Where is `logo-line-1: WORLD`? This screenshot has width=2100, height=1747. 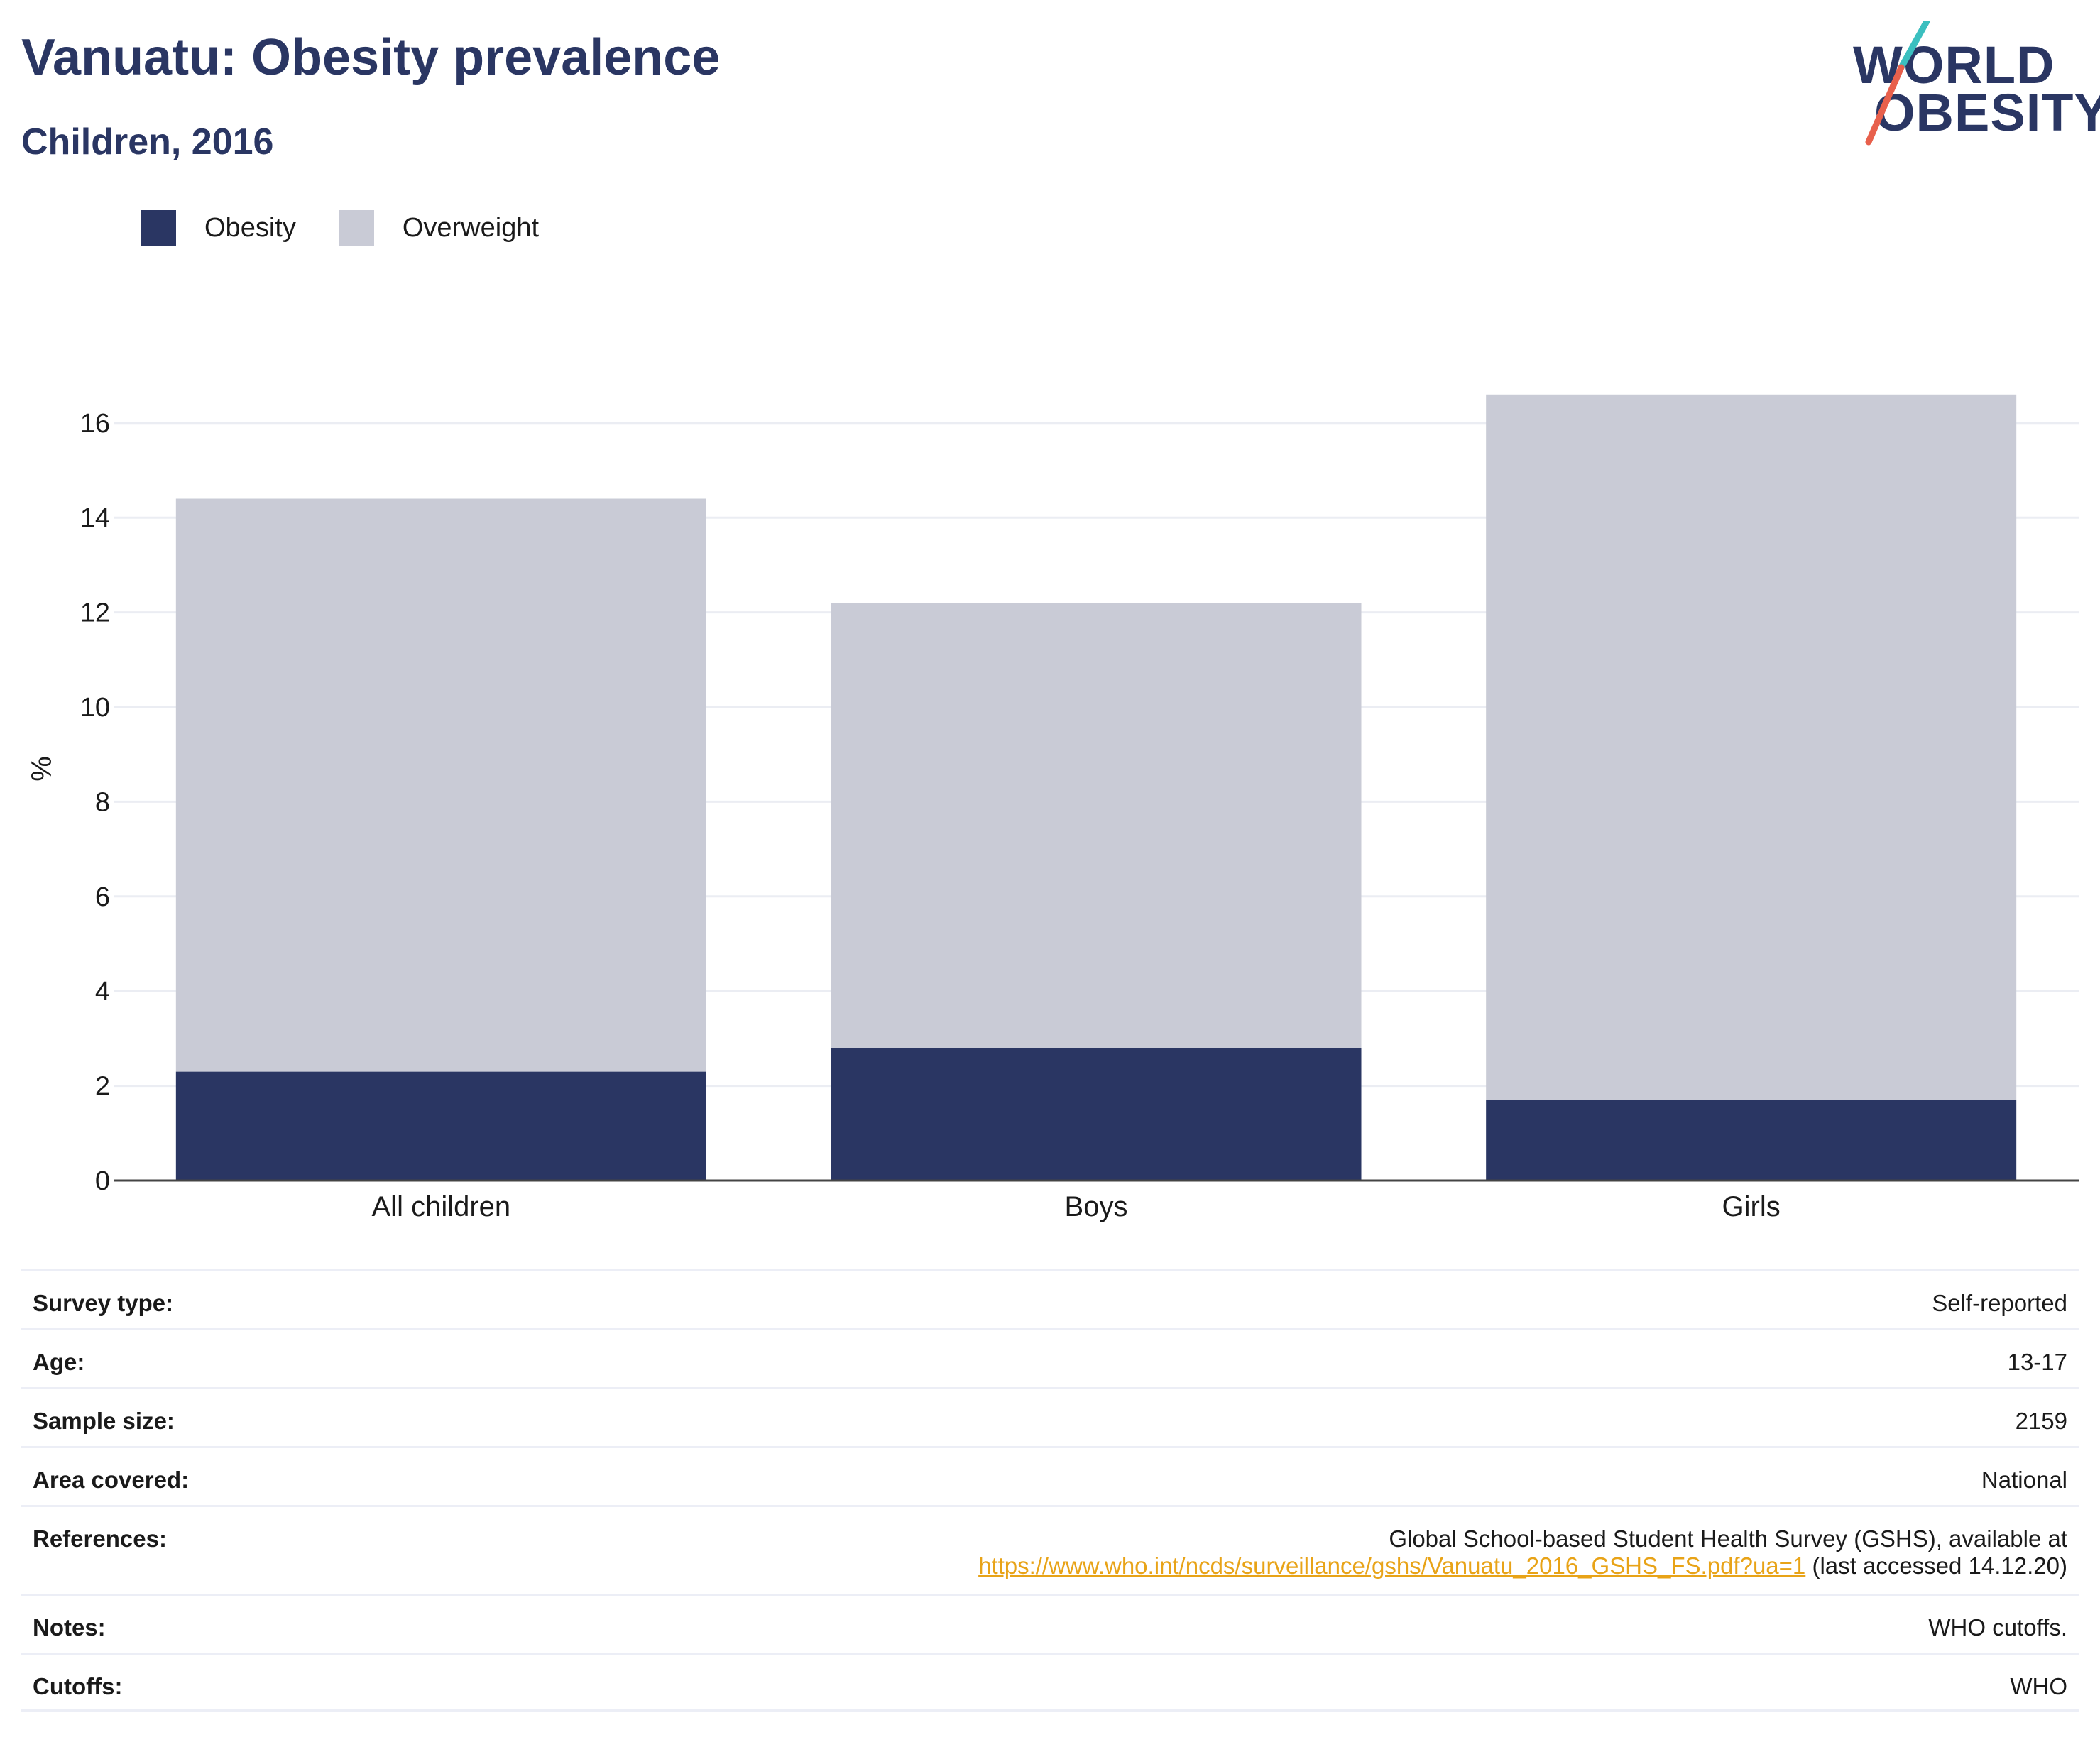 logo-line-1: WORLD is located at coordinates (1954, 64).